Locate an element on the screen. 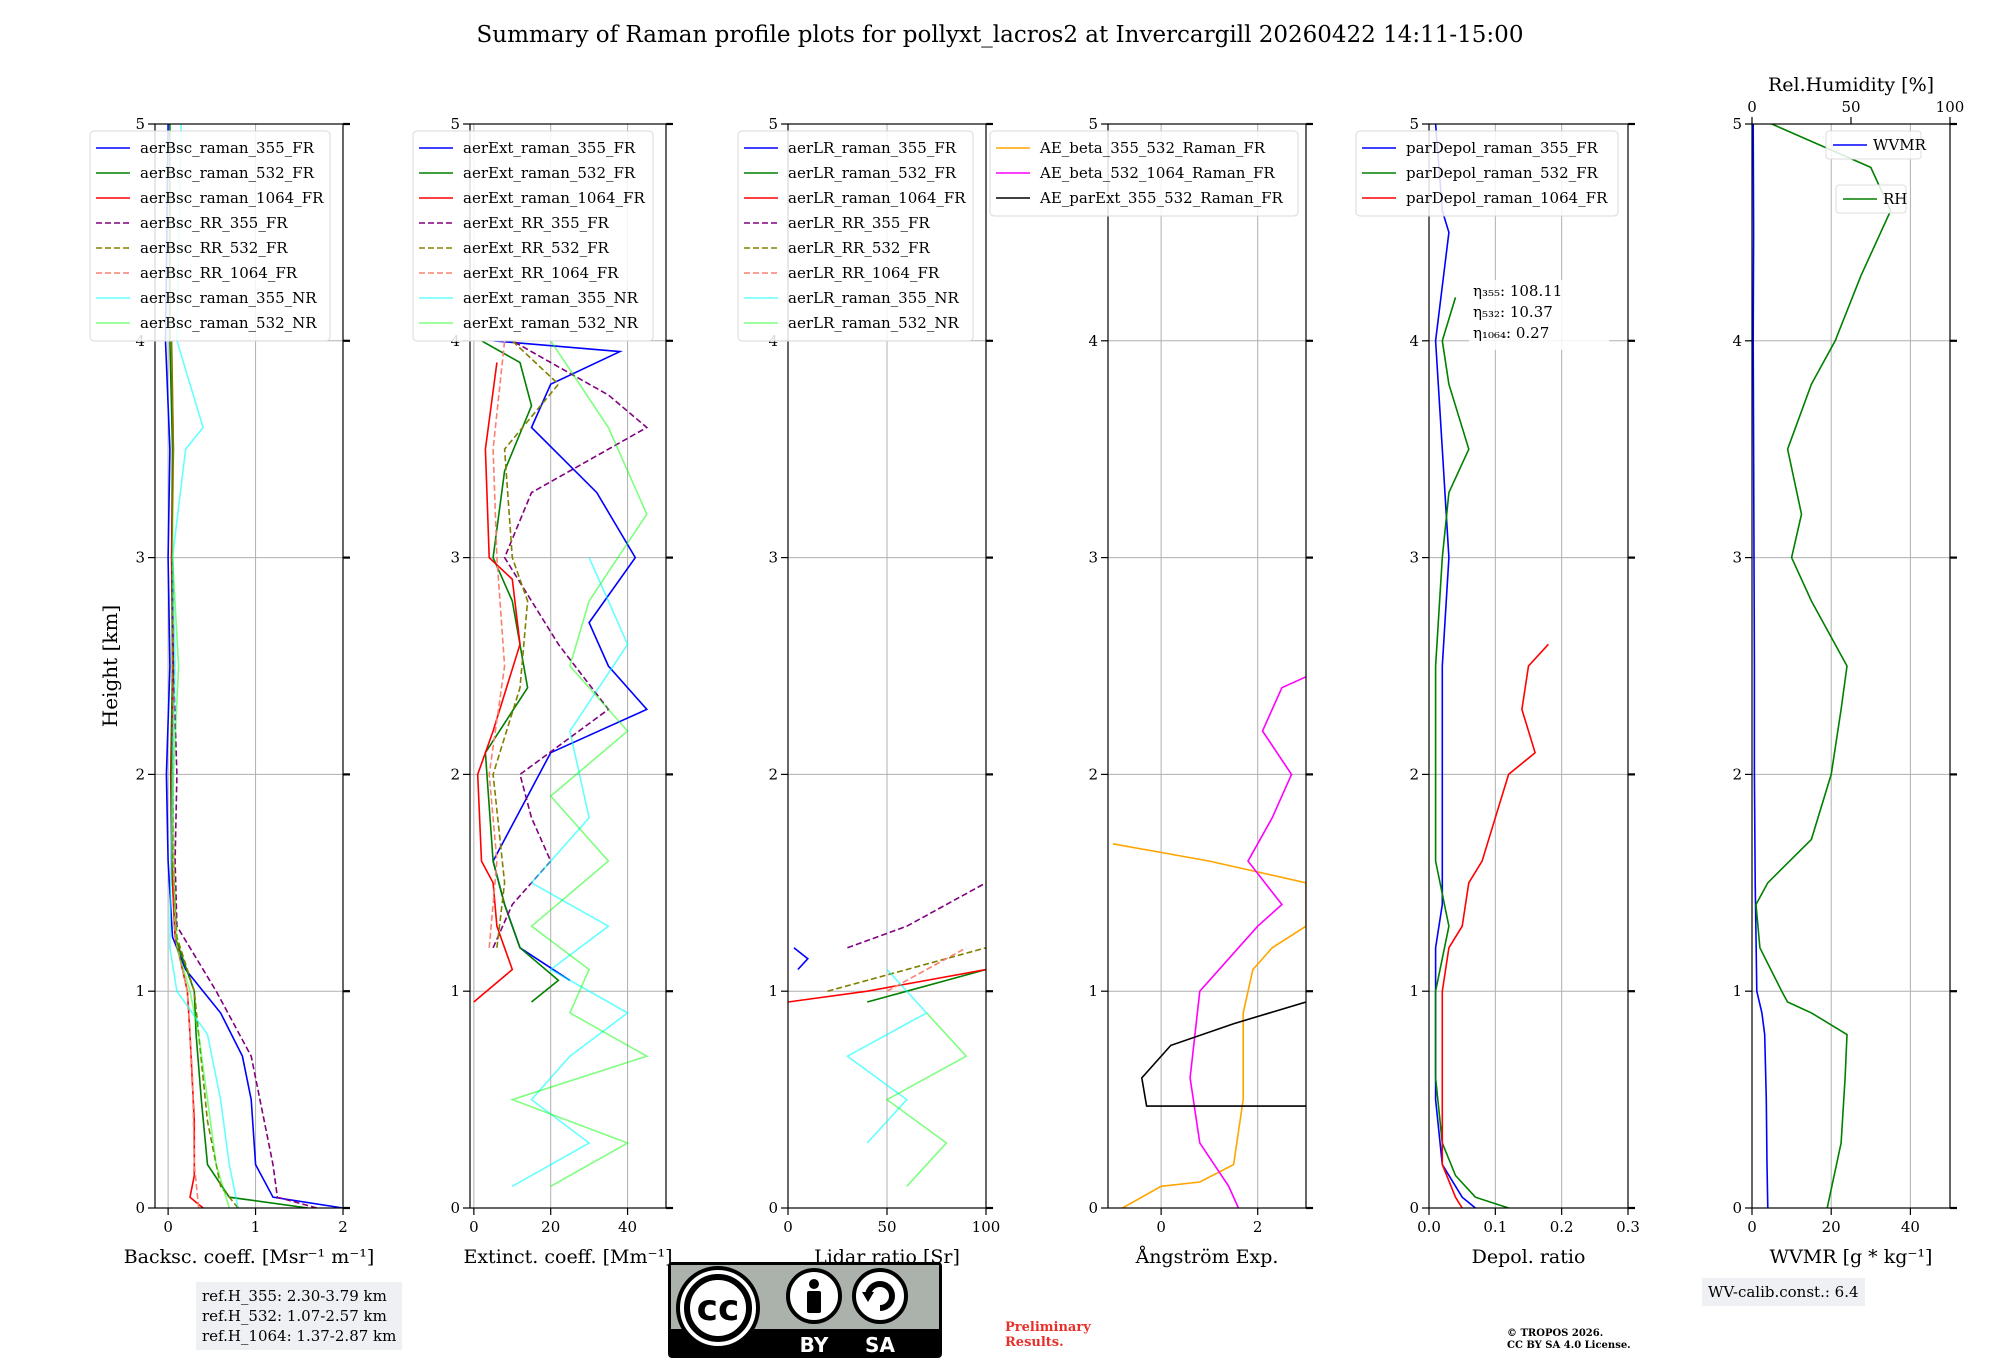 Image resolution: width=2000 pixels, height=1360 pixels. eta-label: η₅₃₂: 10.37 is located at coordinates (1513, 312).